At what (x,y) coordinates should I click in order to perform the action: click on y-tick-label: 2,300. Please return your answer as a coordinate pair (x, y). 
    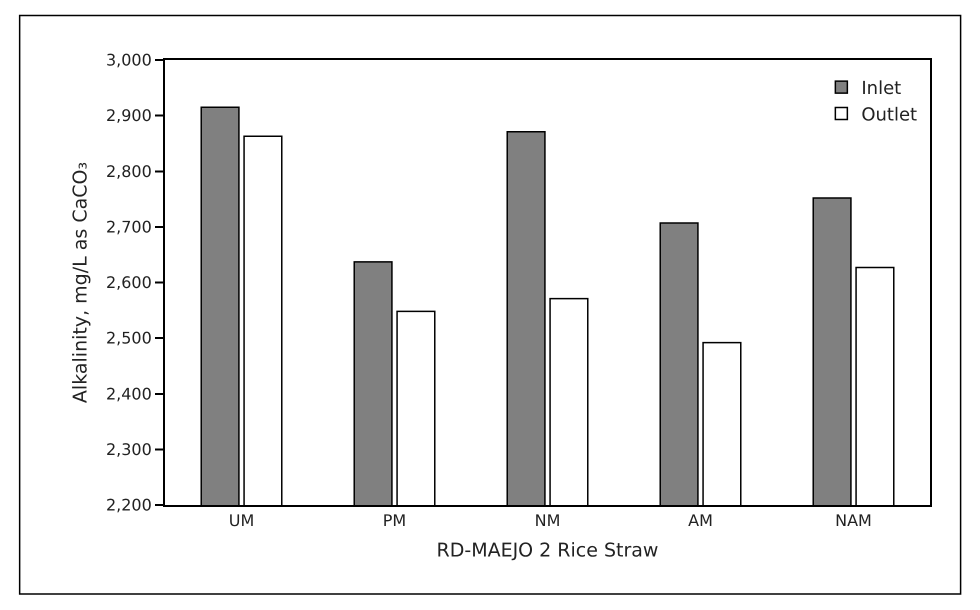
    Looking at the image, I should click on (129, 449).